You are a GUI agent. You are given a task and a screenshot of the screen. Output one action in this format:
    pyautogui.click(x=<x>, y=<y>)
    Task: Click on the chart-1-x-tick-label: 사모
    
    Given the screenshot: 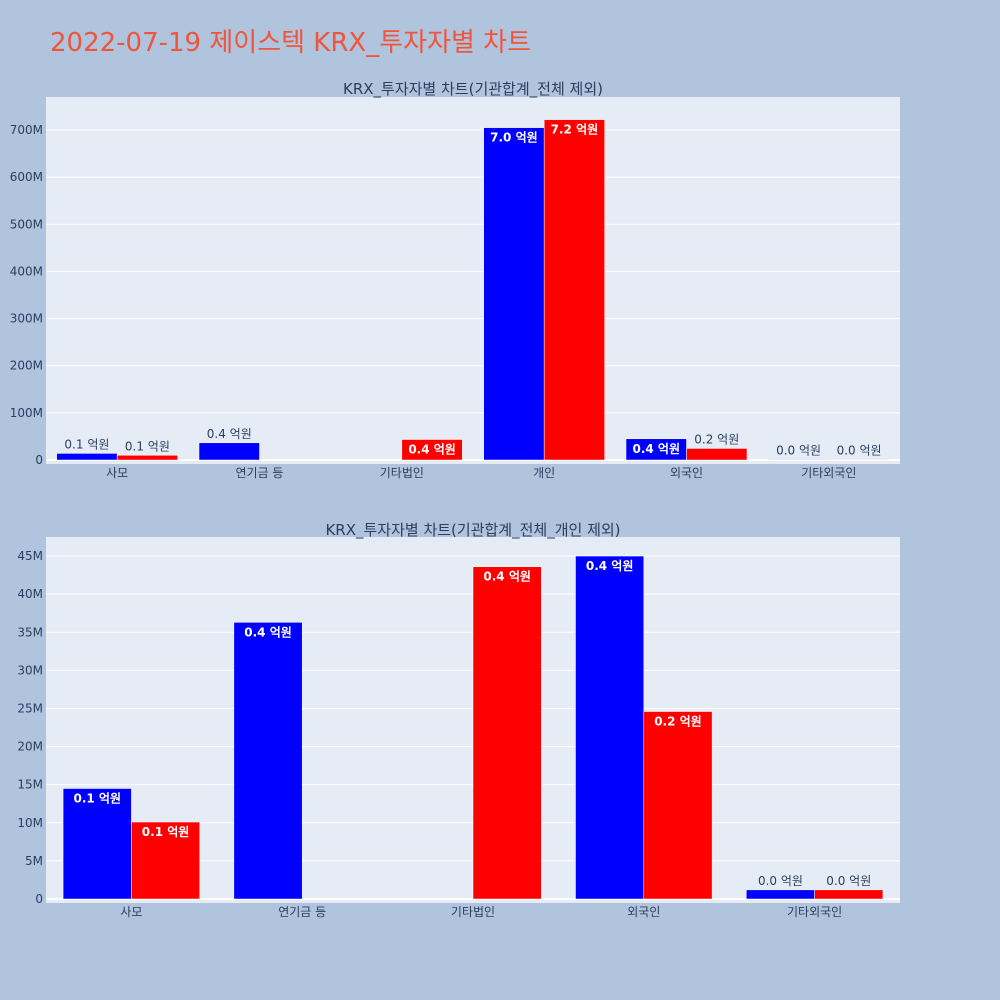 What is the action you would take?
    pyautogui.click(x=117, y=473)
    